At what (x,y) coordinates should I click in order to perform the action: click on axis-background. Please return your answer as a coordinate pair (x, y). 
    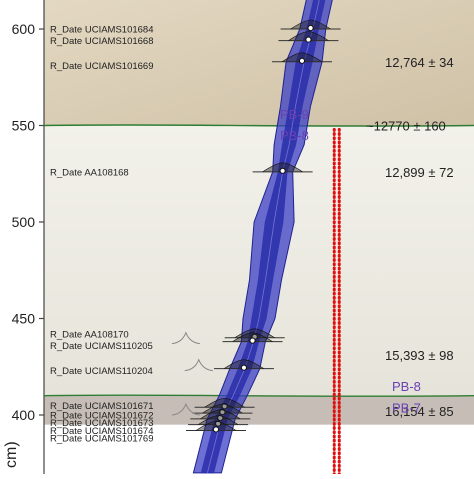
    Looking at the image, I should click on (22, 237).